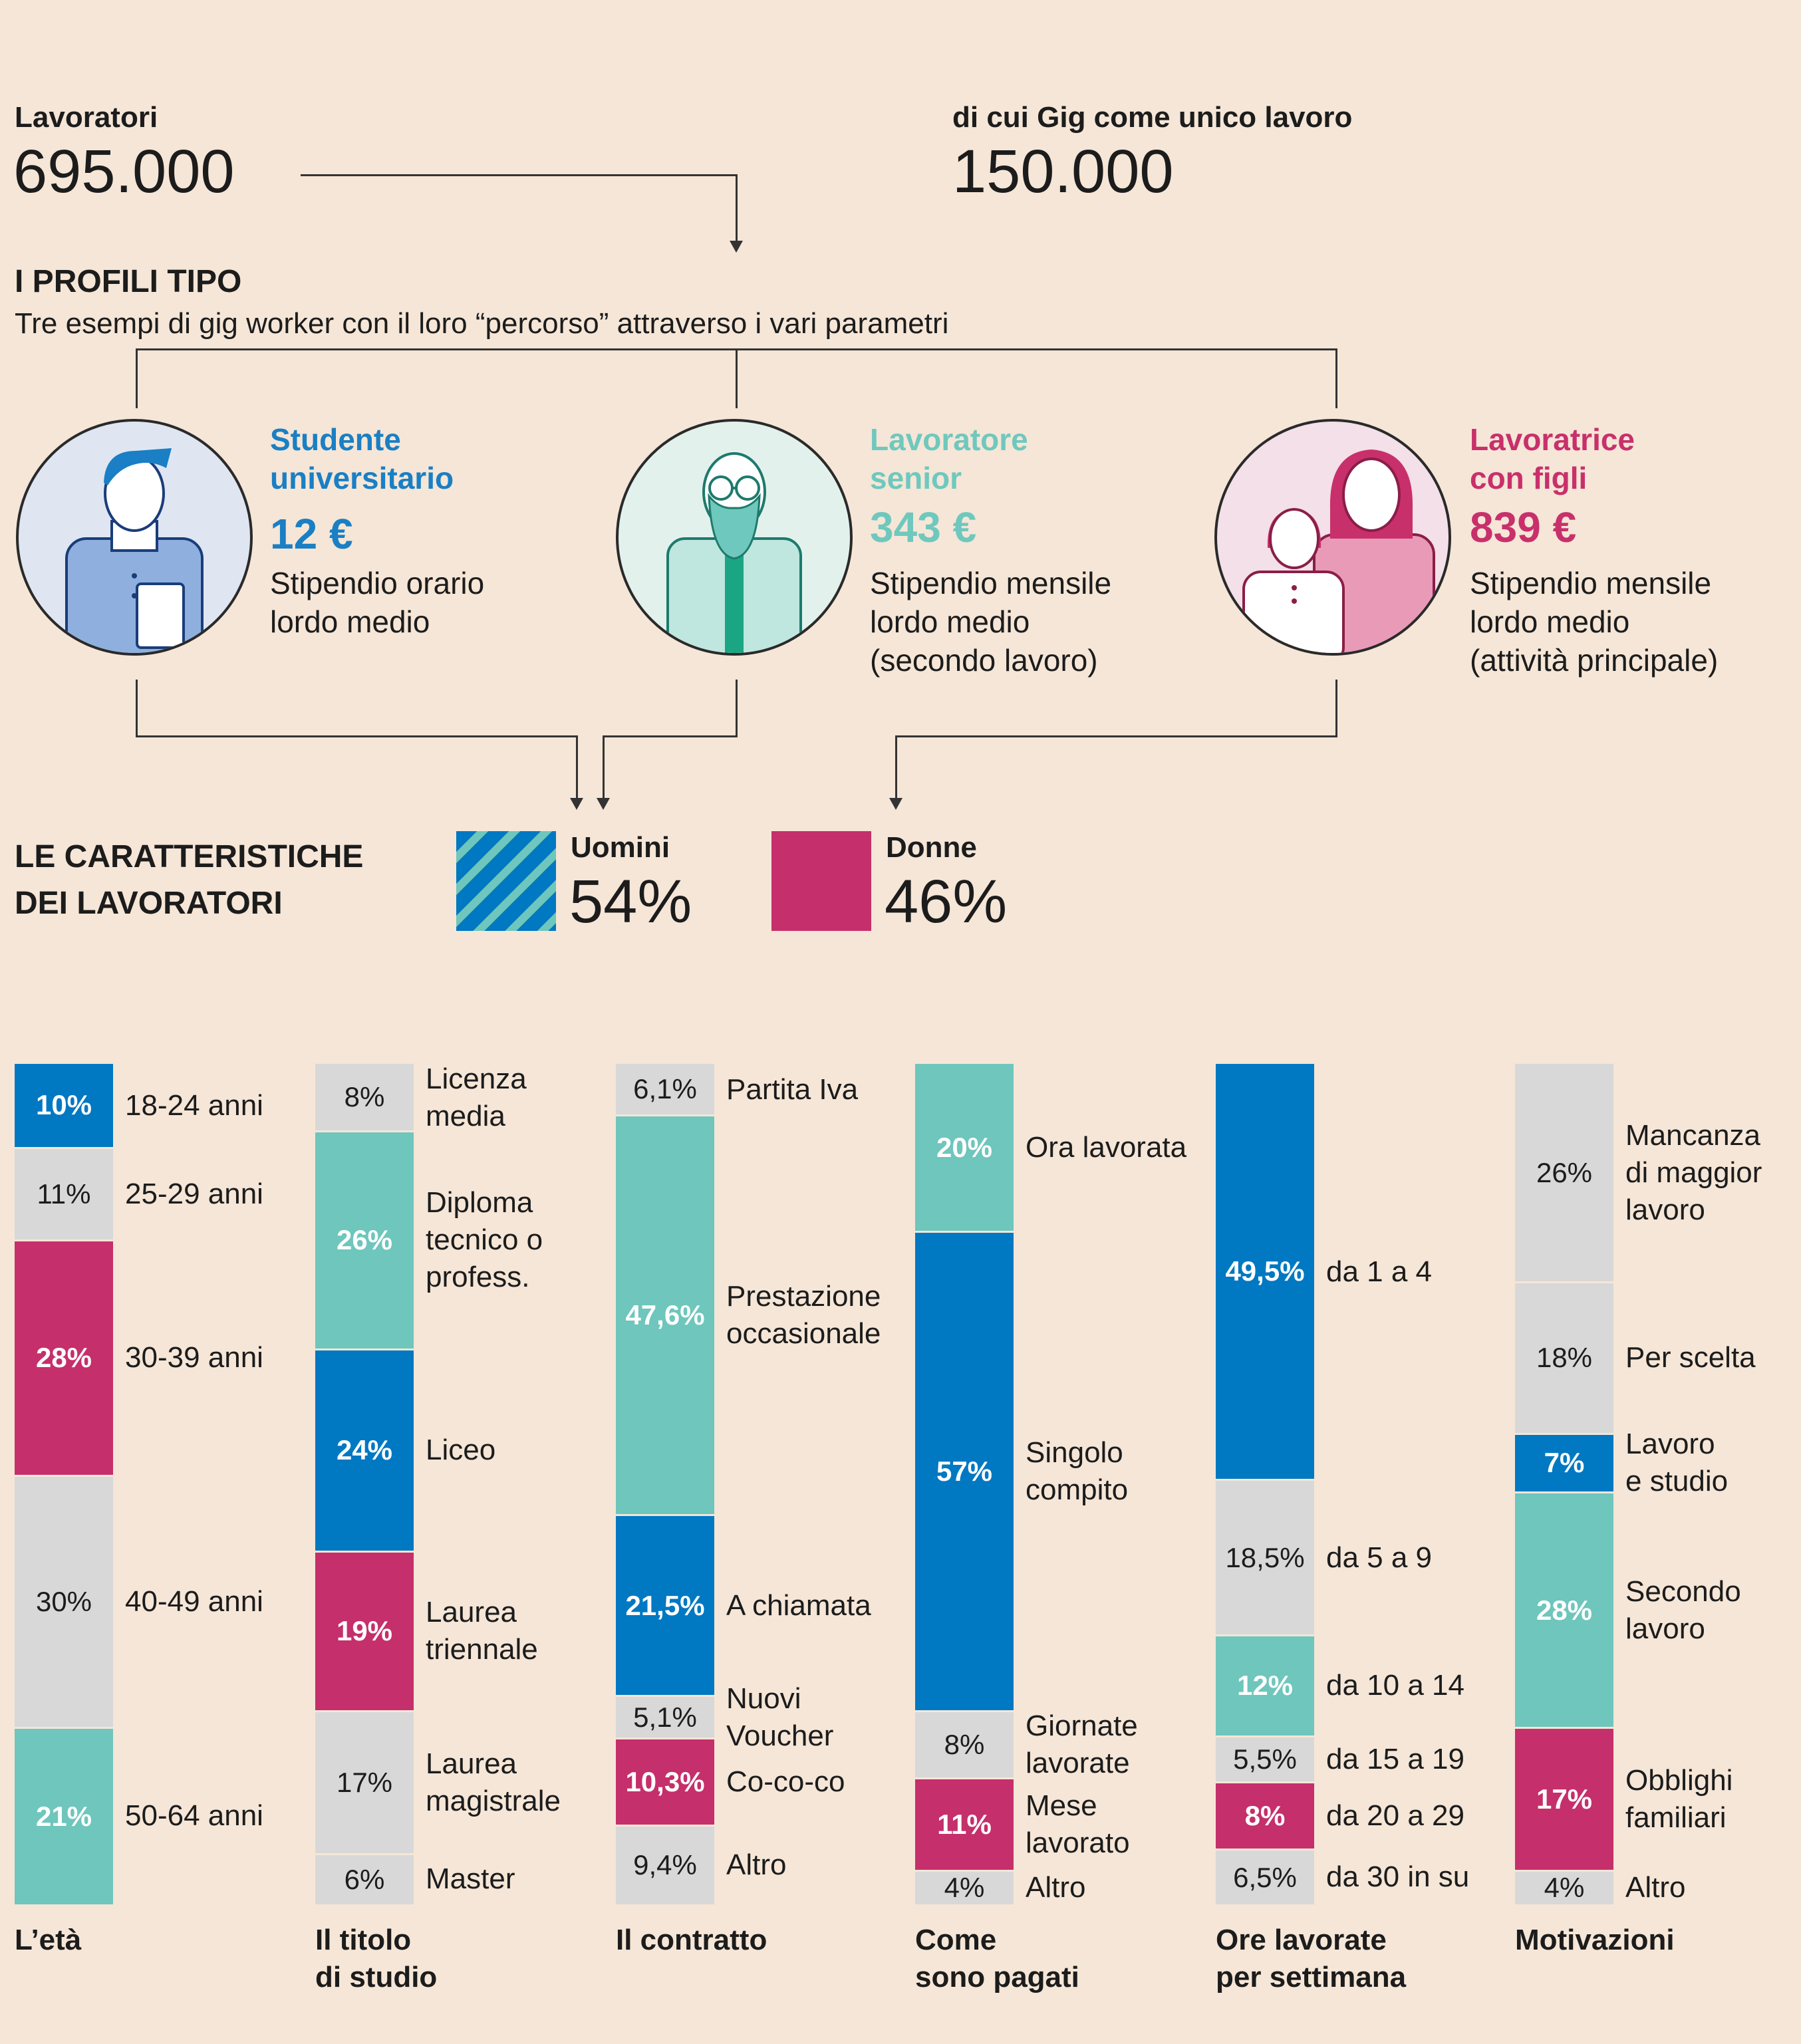  I want to click on segment-category-label: Master, so click(471, 1879).